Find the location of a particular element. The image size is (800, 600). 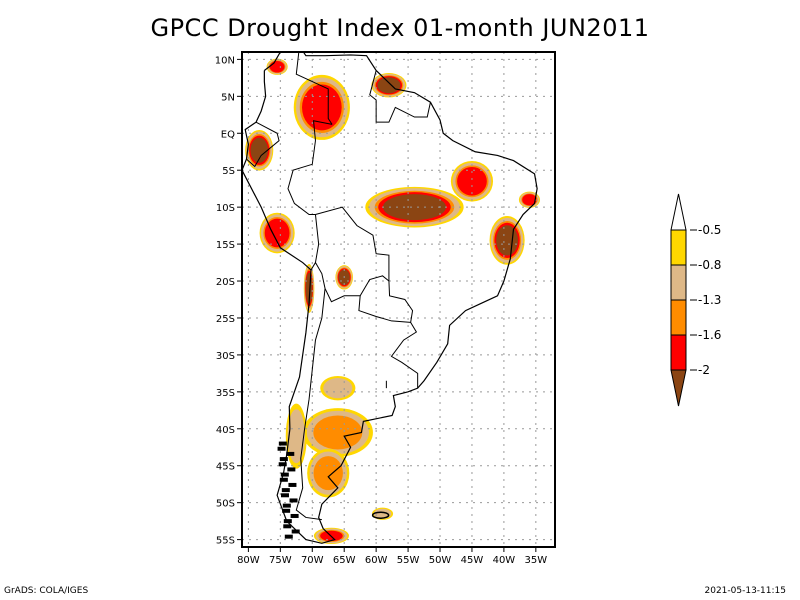

lon-tick-label: 50W is located at coordinates (440, 560).